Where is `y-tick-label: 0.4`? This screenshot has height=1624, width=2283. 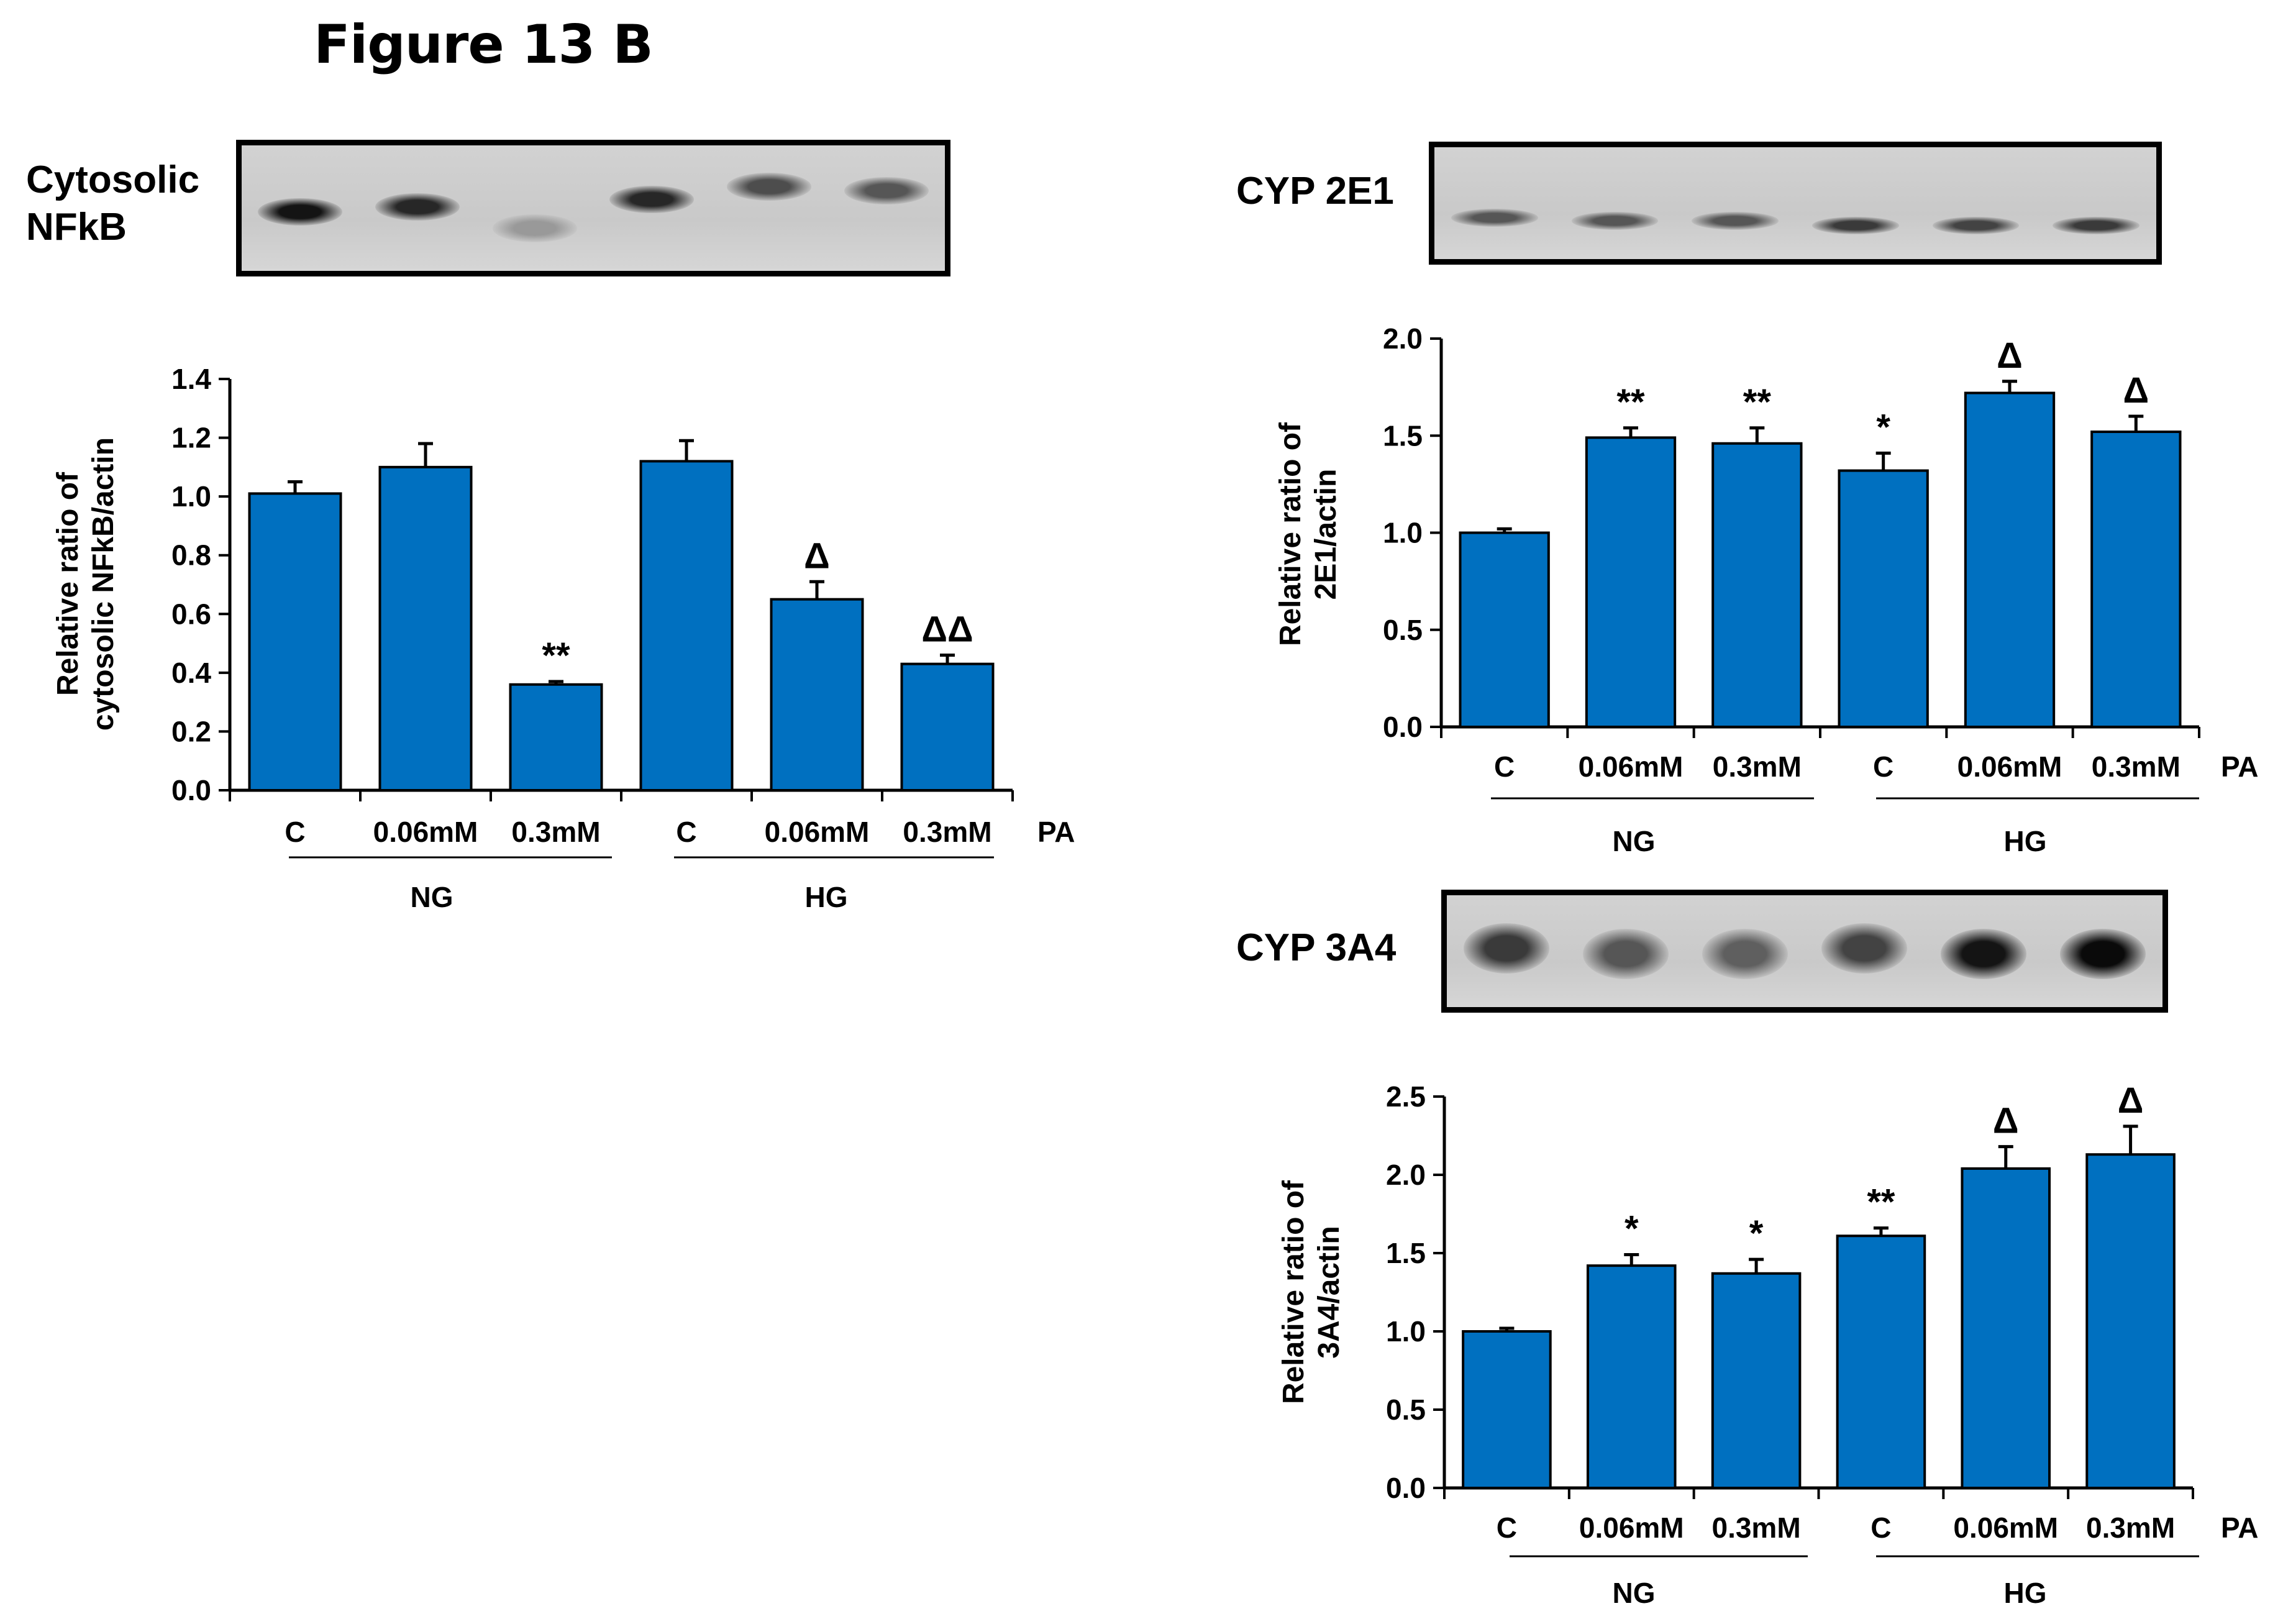
y-tick-label: 0.4 is located at coordinates (191, 673).